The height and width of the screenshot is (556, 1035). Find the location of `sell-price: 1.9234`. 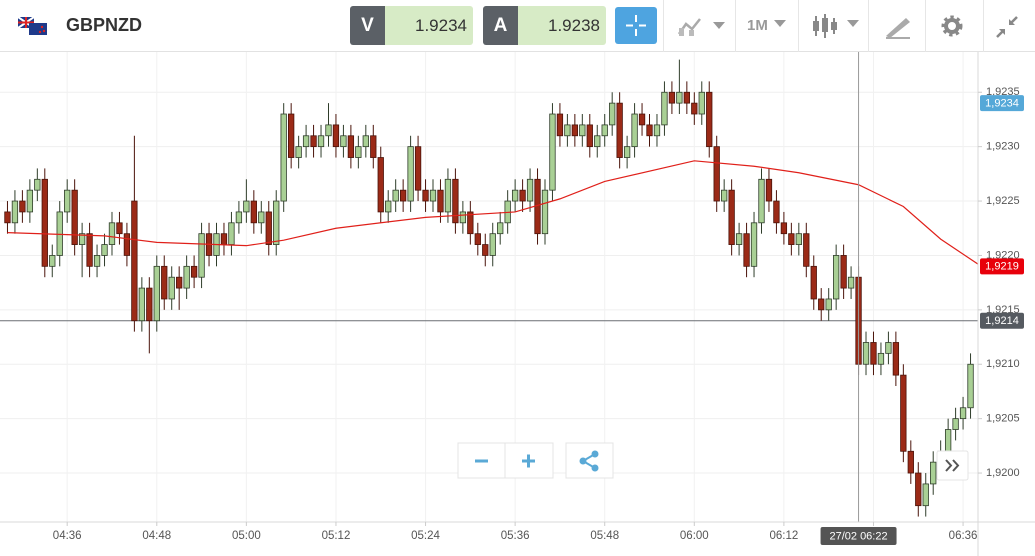

sell-price: 1.9234 is located at coordinates (429, 25).